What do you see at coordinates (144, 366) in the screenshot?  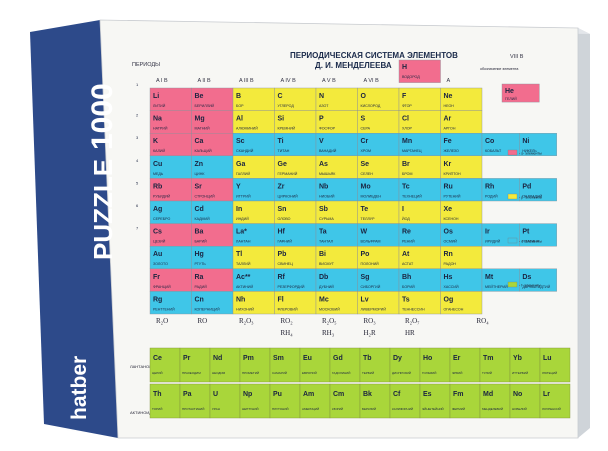 I see `lanthanides-label: ЛАНТАНОИДЫ` at bounding box center [144, 366].